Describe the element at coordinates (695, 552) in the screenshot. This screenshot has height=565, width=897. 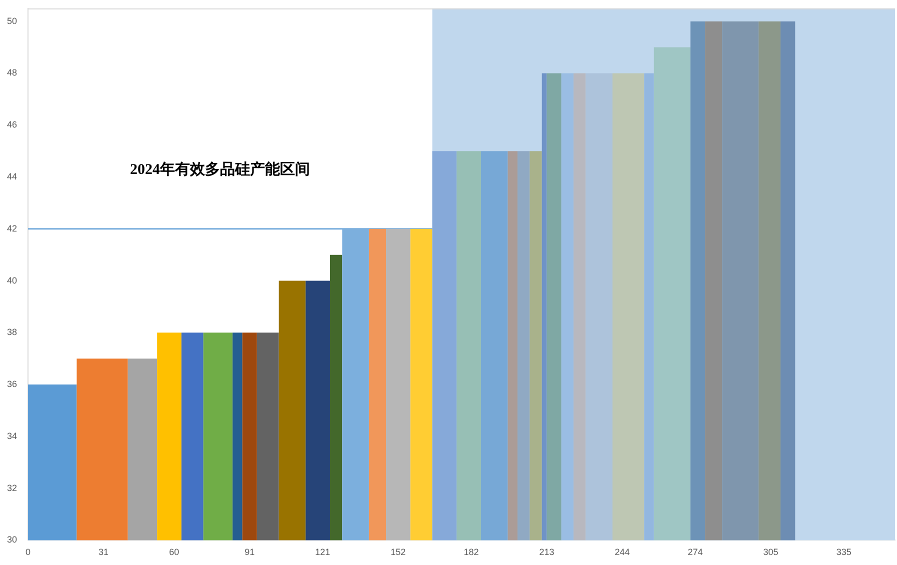
I see `x-tick-label: 274` at that location.